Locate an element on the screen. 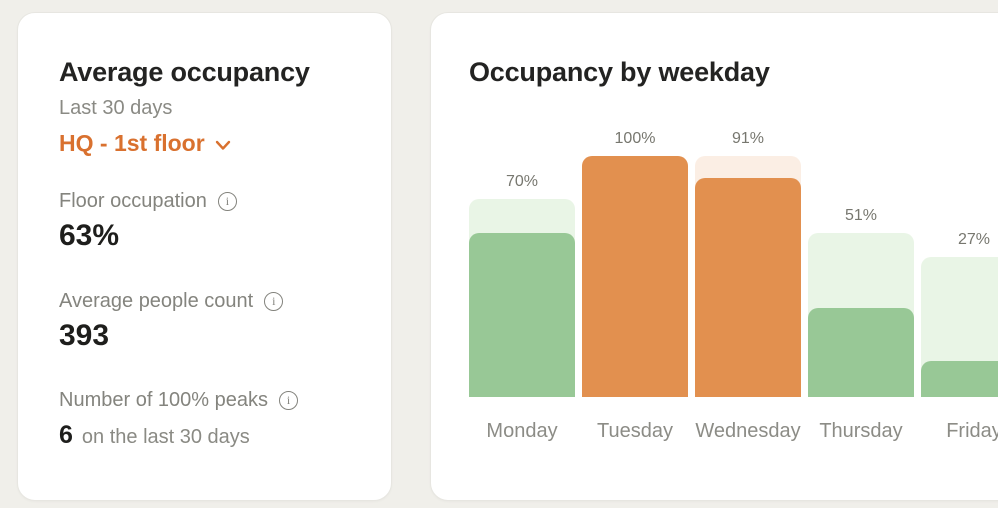  bar-group-wednesday: 91% is located at coordinates (748, 263).